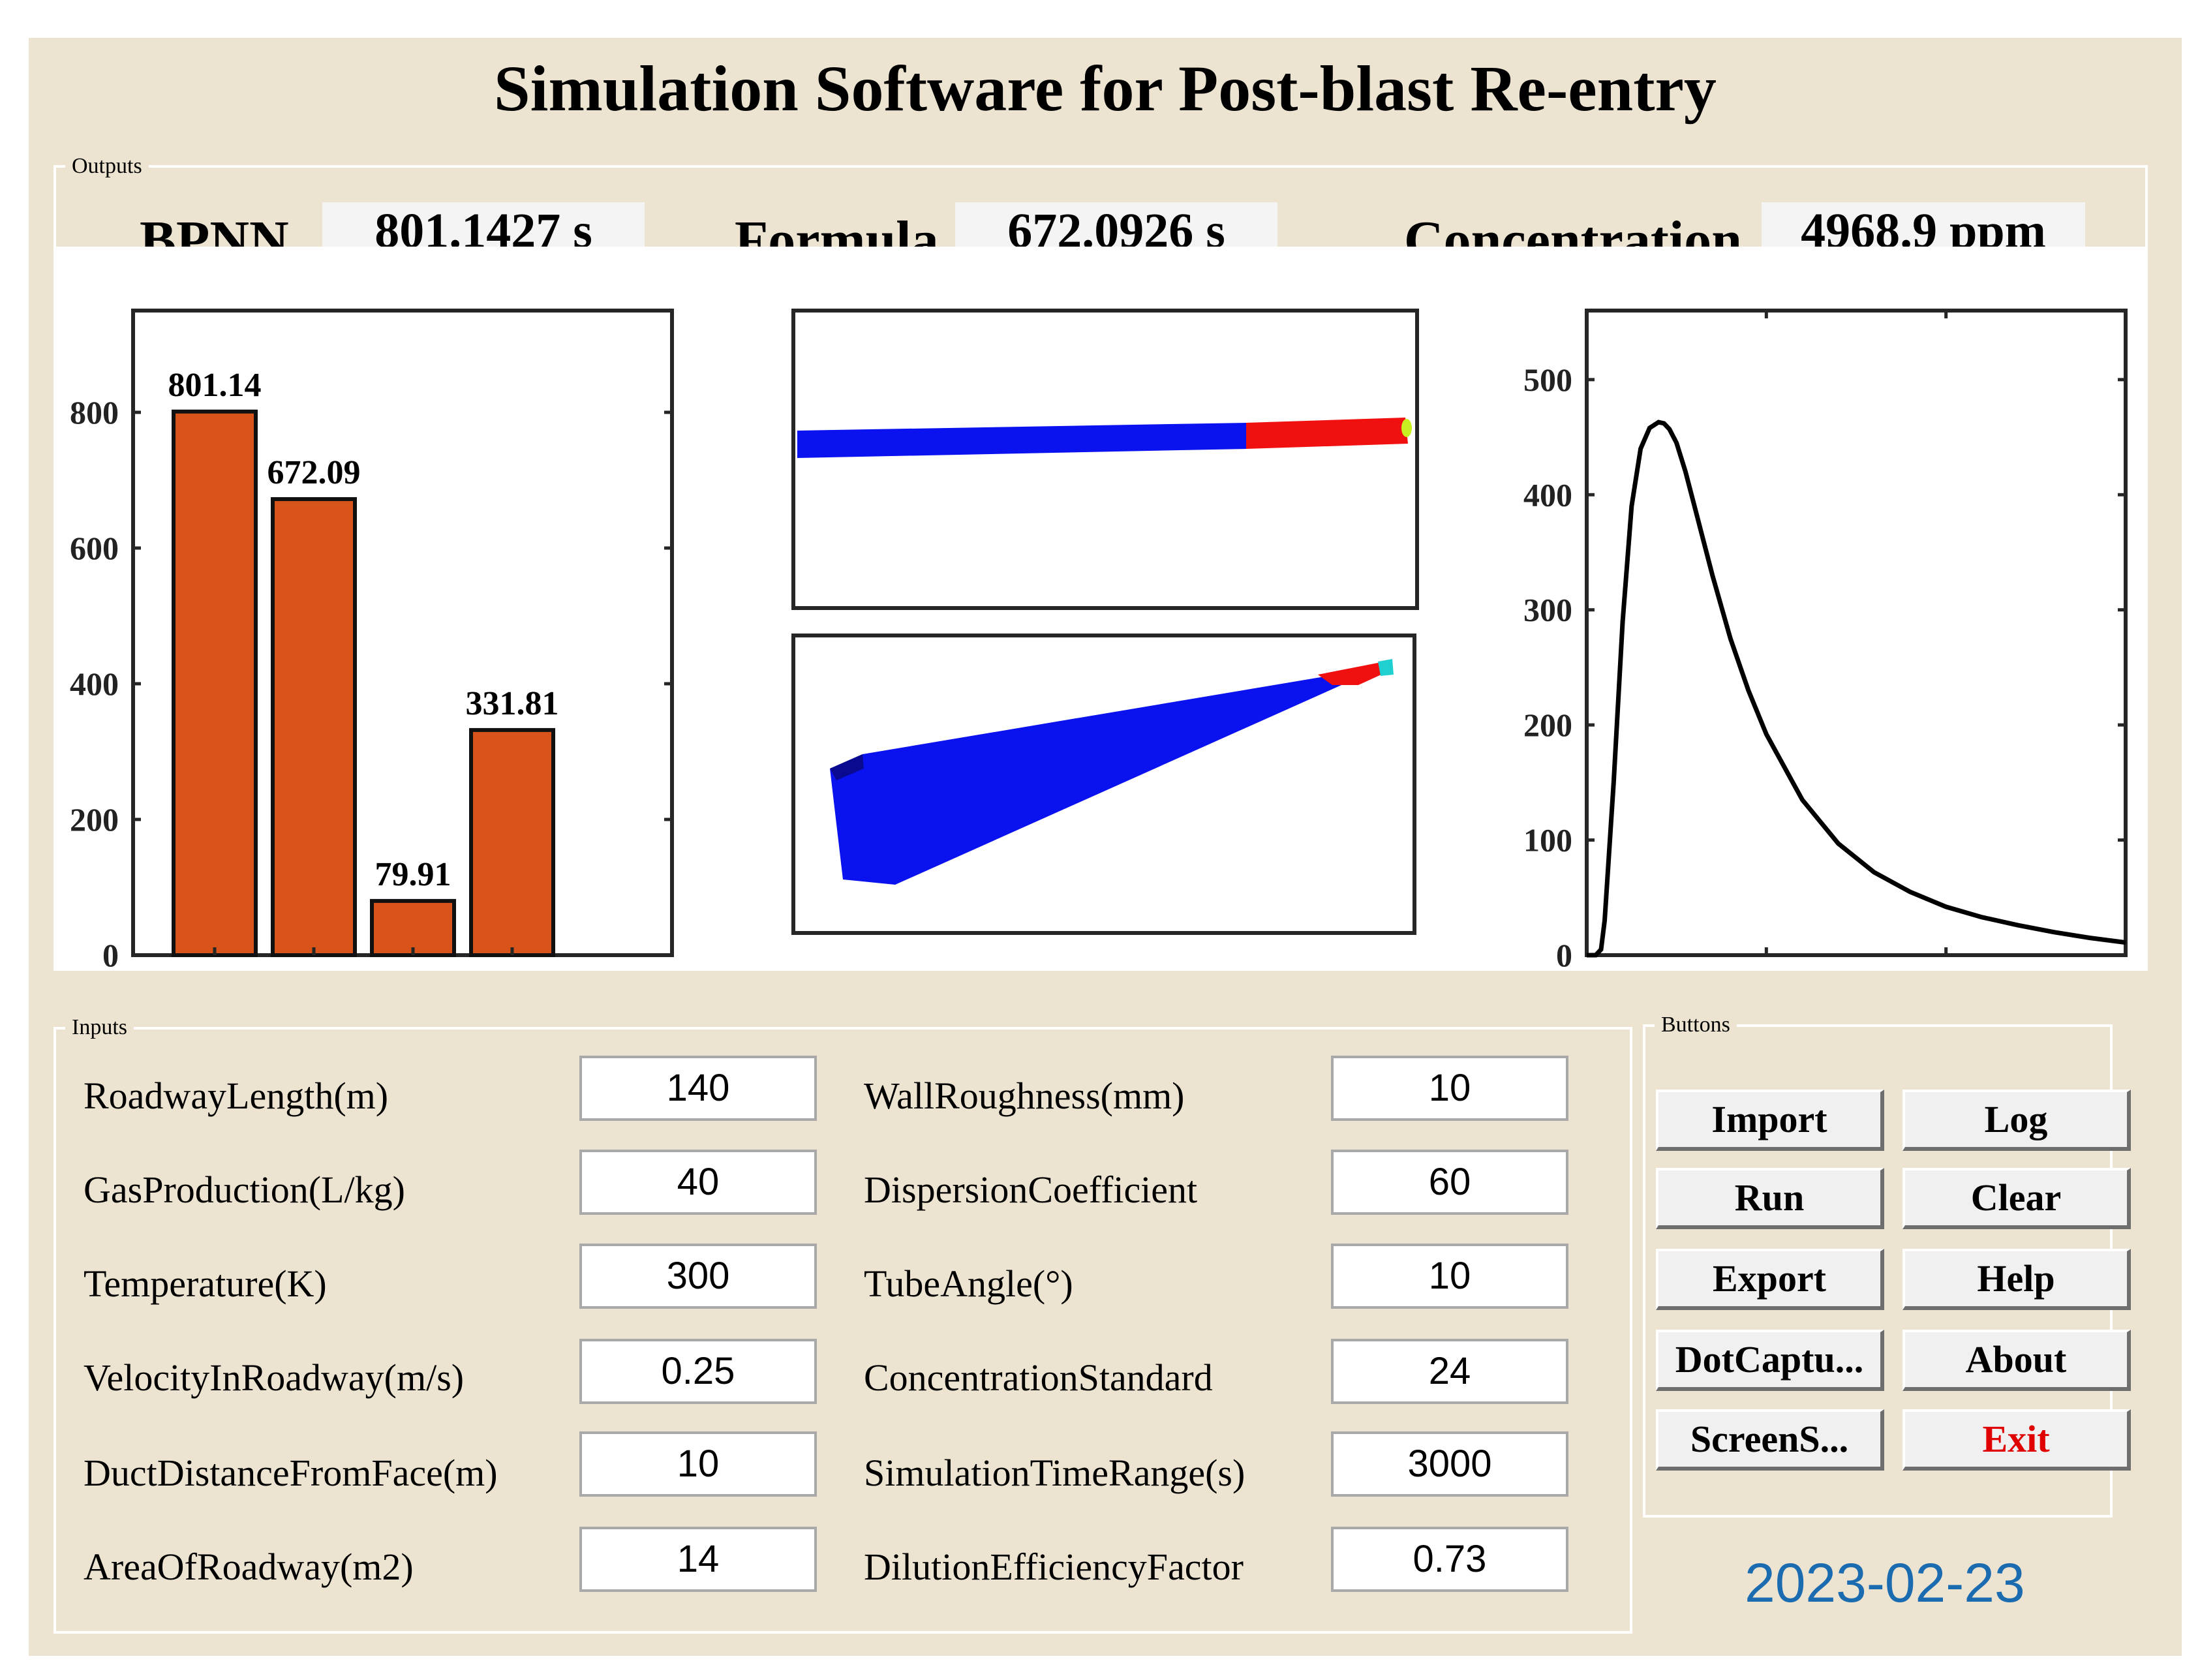 The width and height of the screenshot is (2200, 1680). What do you see at coordinates (1024, 1096) in the screenshot?
I see `input-label: WallRoughness(mm)` at bounding box center [1024, 1096].